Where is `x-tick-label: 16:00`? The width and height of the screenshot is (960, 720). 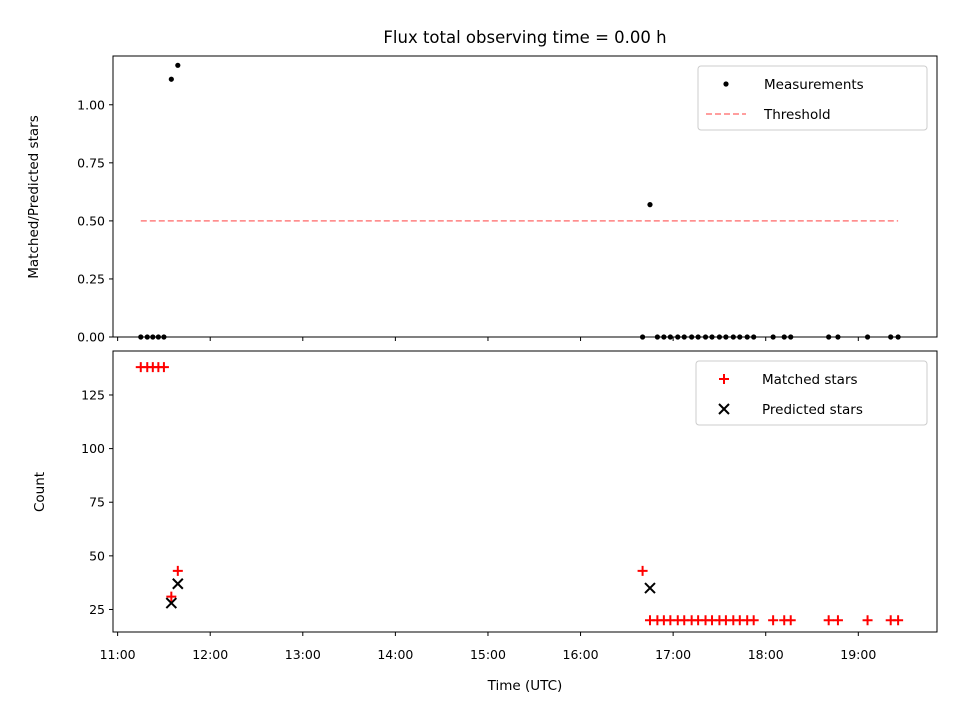 x-tick-label: 16:00 is located at coordinates (581, 654).